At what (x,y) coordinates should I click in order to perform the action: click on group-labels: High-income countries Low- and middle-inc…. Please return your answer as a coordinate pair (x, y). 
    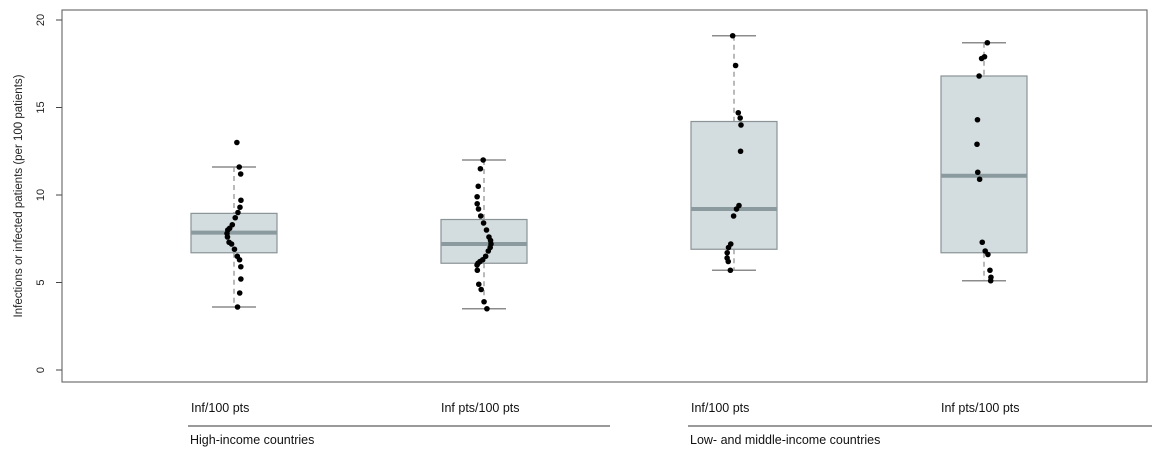
    Looking at the image, I should click on (670, 436).